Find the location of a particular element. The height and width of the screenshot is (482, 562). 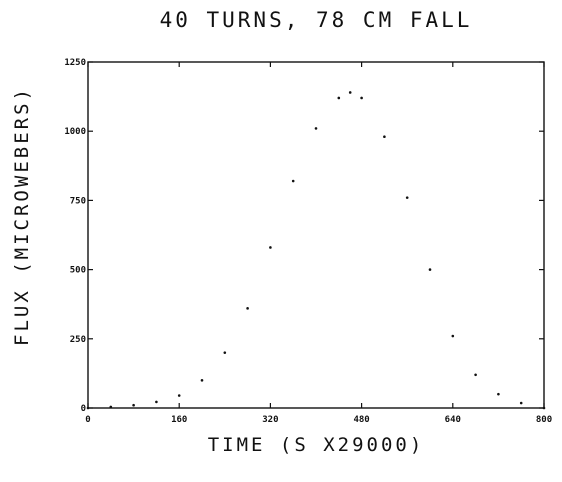

y-tick-label: 500 is located at coordinates (78, 271).